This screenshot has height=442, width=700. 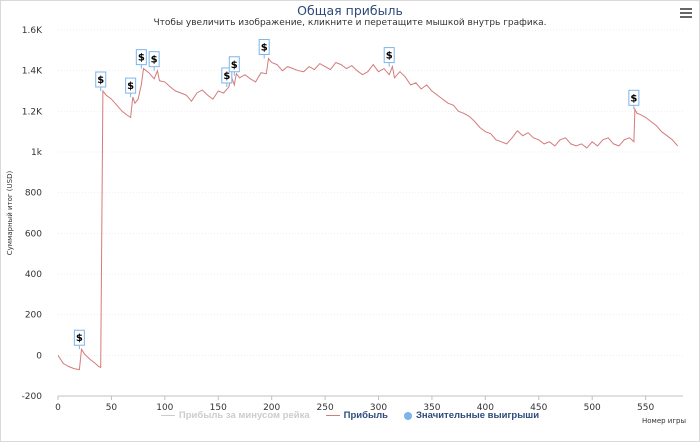 I want to click on y-tick-label: 600, so click(x=33, y=234).